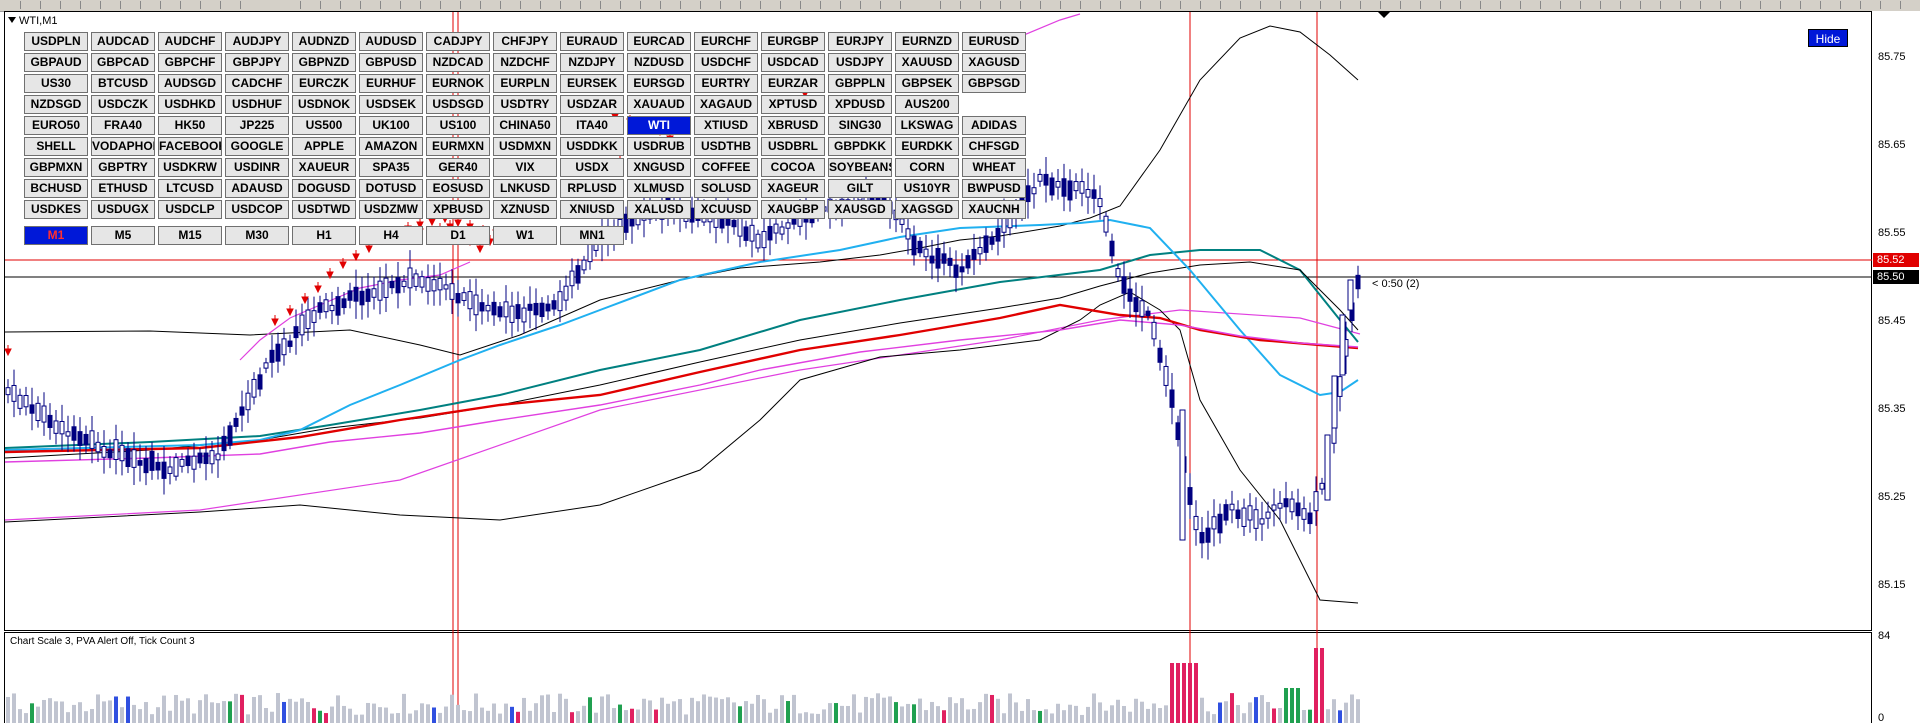 The image size is (1920, 724). Describe the element at coordinates (659, 209) in the screenshot. I see `symbol-button-xalusd: XALUSD` at that location.